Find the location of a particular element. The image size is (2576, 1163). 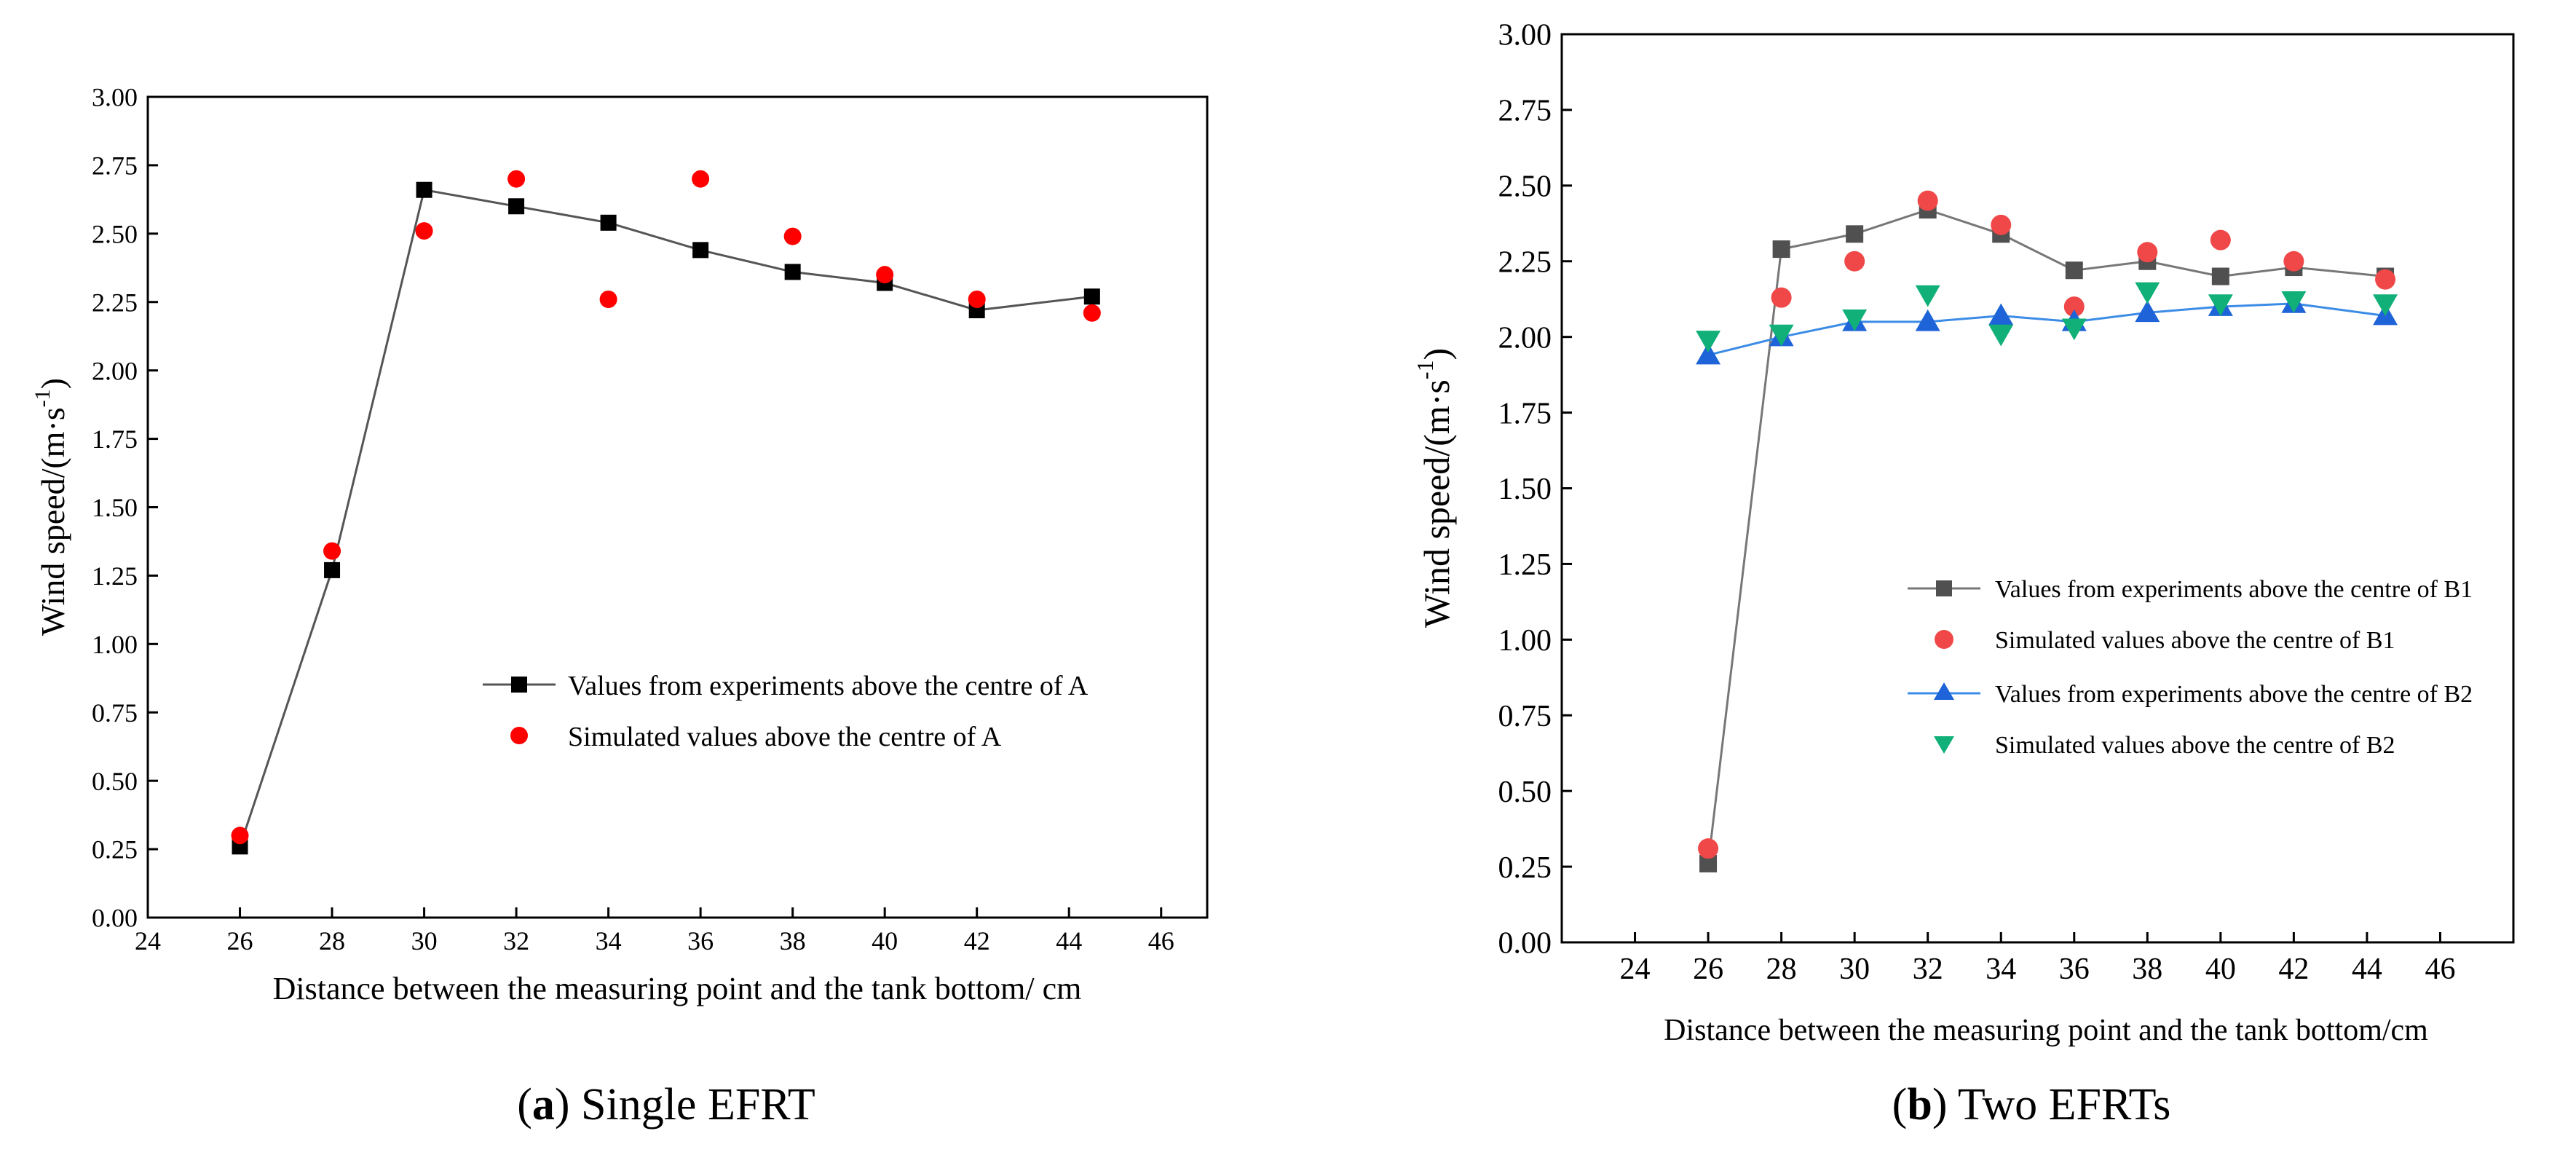

y-tick-label-a: 2.75 is located at coordinates (115, 166).